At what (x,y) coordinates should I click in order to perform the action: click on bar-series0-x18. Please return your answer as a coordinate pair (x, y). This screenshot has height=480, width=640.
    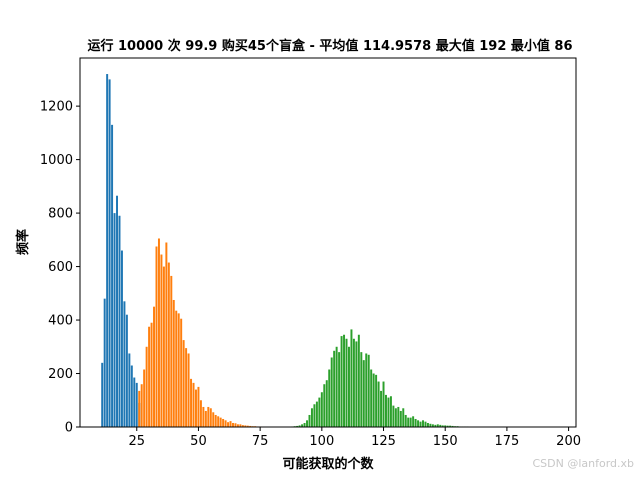
    Looking at the image, I should click on (119, 321).